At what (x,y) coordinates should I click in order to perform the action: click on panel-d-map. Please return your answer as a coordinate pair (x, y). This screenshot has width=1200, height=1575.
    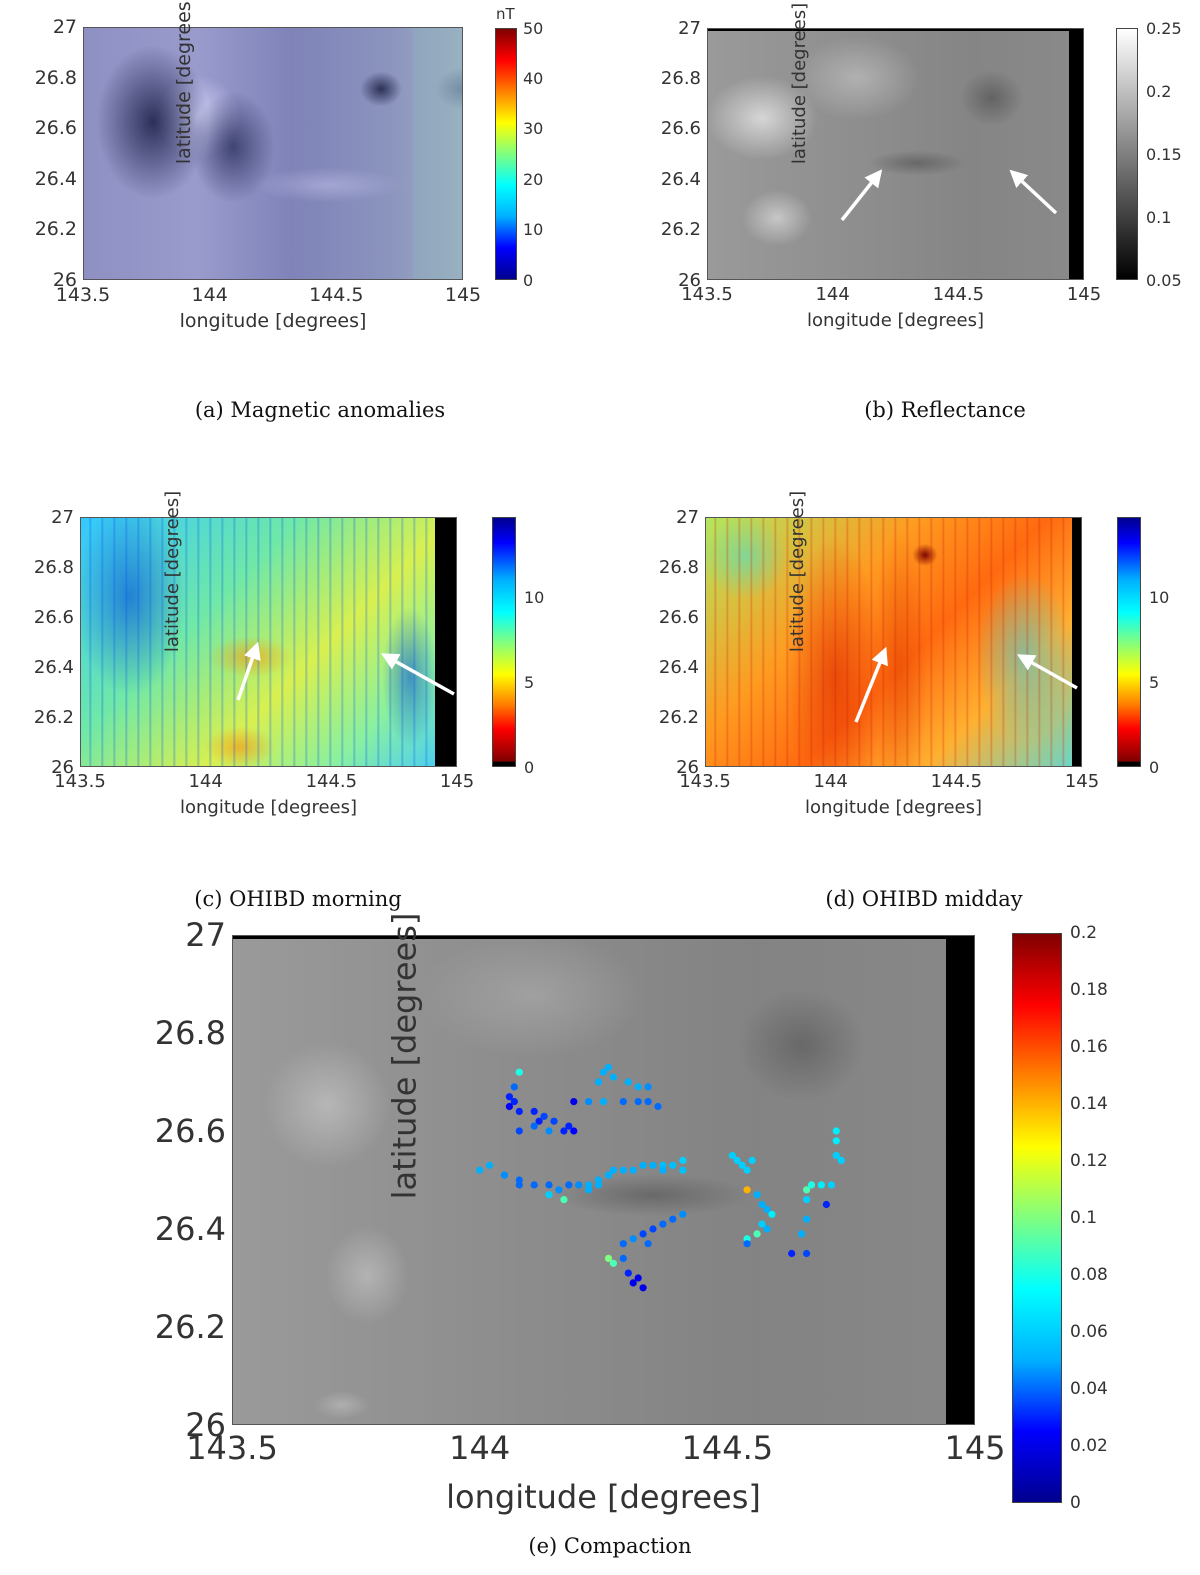
    Looking at the image, I should click on (893, 642).